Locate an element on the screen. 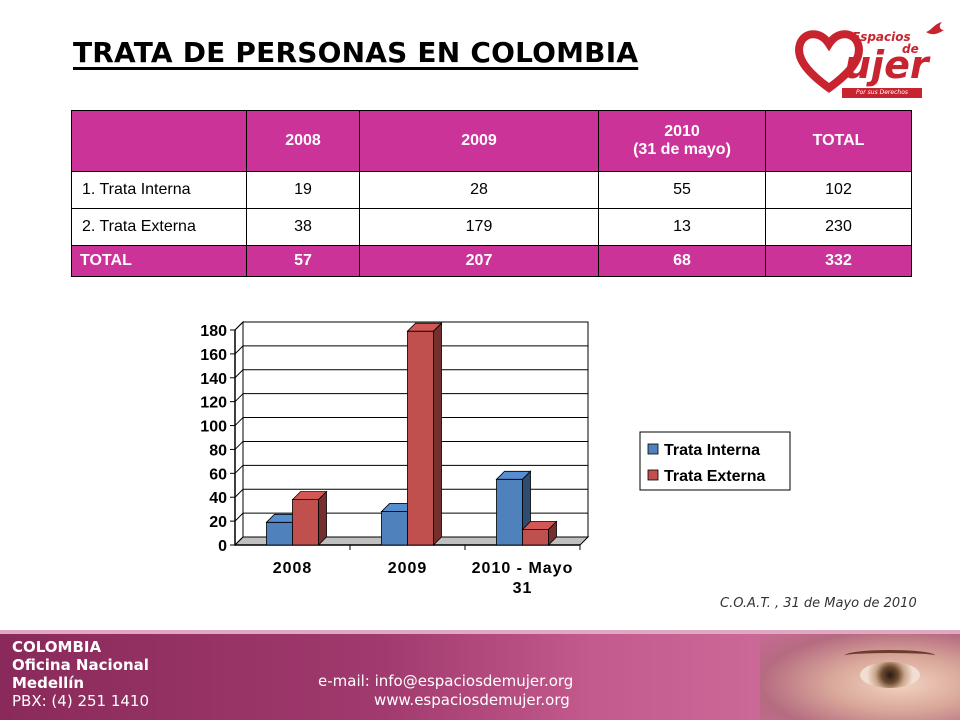 This screenshot has height=720, width=960. cell-2008: 19 is located at coordinates (303, 190).